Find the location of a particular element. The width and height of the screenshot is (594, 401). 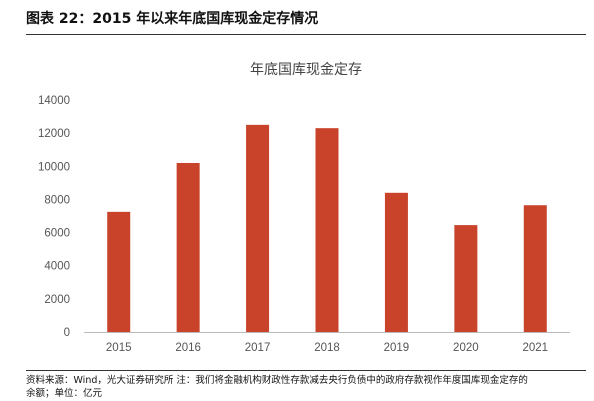

x-tick-label: 2018 is located at coordinates (327, 348).